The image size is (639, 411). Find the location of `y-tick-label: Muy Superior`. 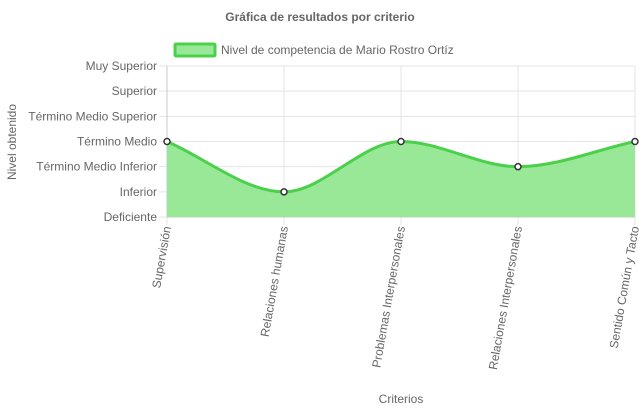

y-tick-label: Muy Superior is located at coordinates (121, 66).